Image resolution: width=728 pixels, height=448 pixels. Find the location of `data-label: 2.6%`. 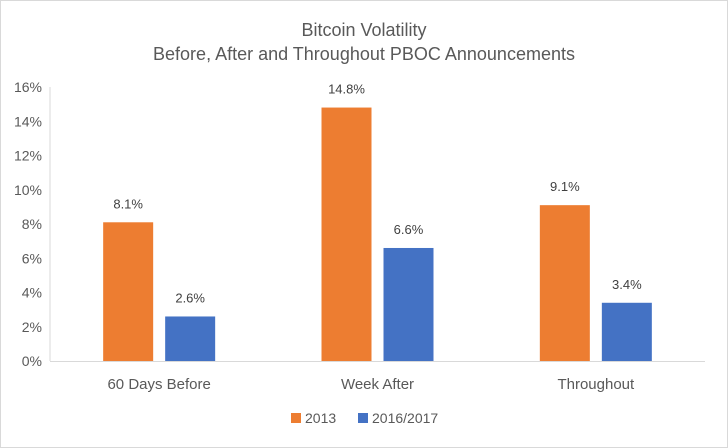

data-label: 2.6% is located at coordinates (190, 297).